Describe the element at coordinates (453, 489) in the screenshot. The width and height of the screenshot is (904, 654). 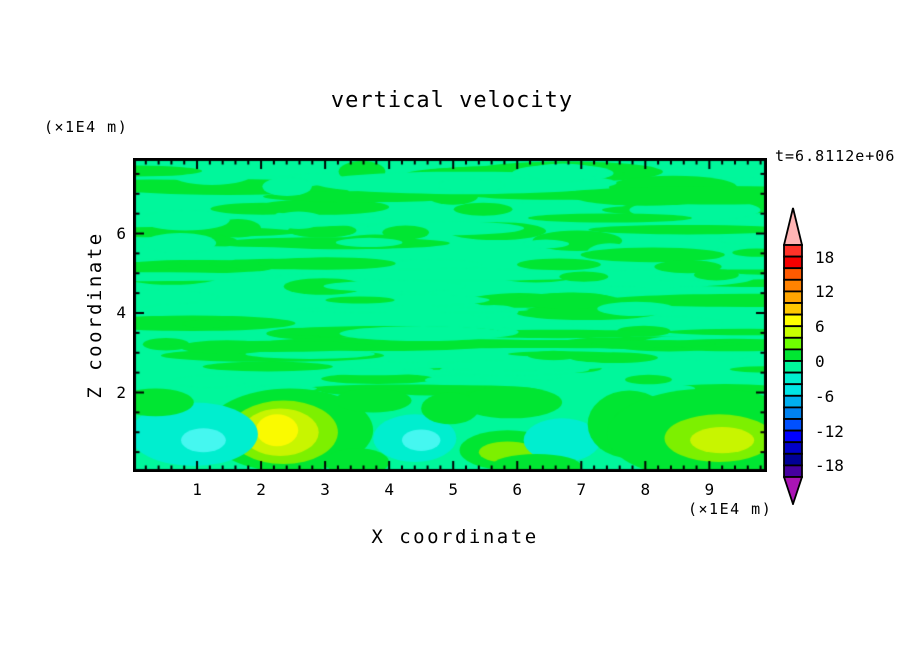
I see `x-tick-label: 5` at that location.